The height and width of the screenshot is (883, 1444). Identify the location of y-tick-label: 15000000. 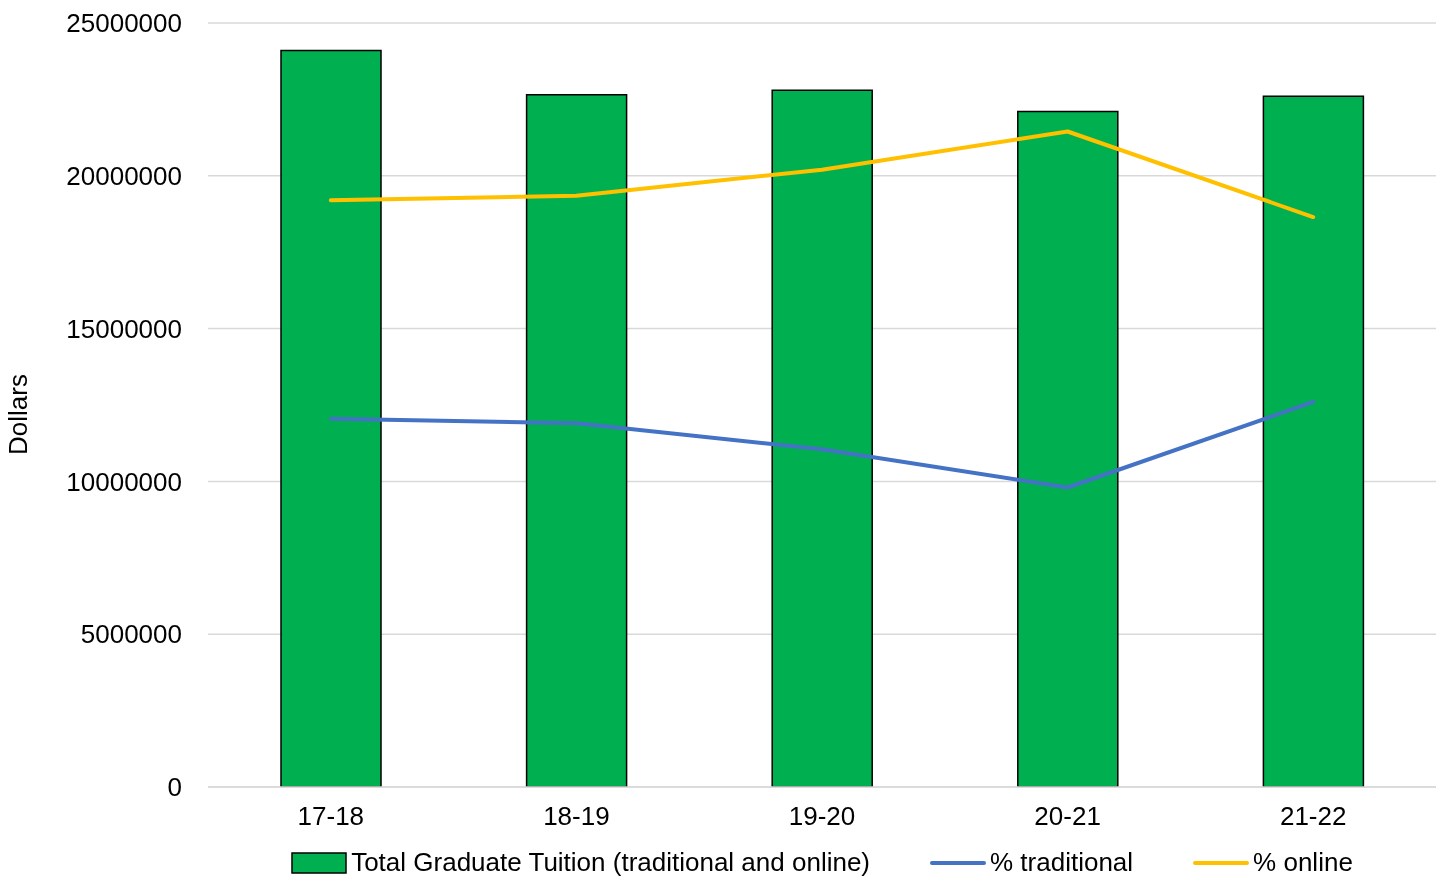
(124, 328).